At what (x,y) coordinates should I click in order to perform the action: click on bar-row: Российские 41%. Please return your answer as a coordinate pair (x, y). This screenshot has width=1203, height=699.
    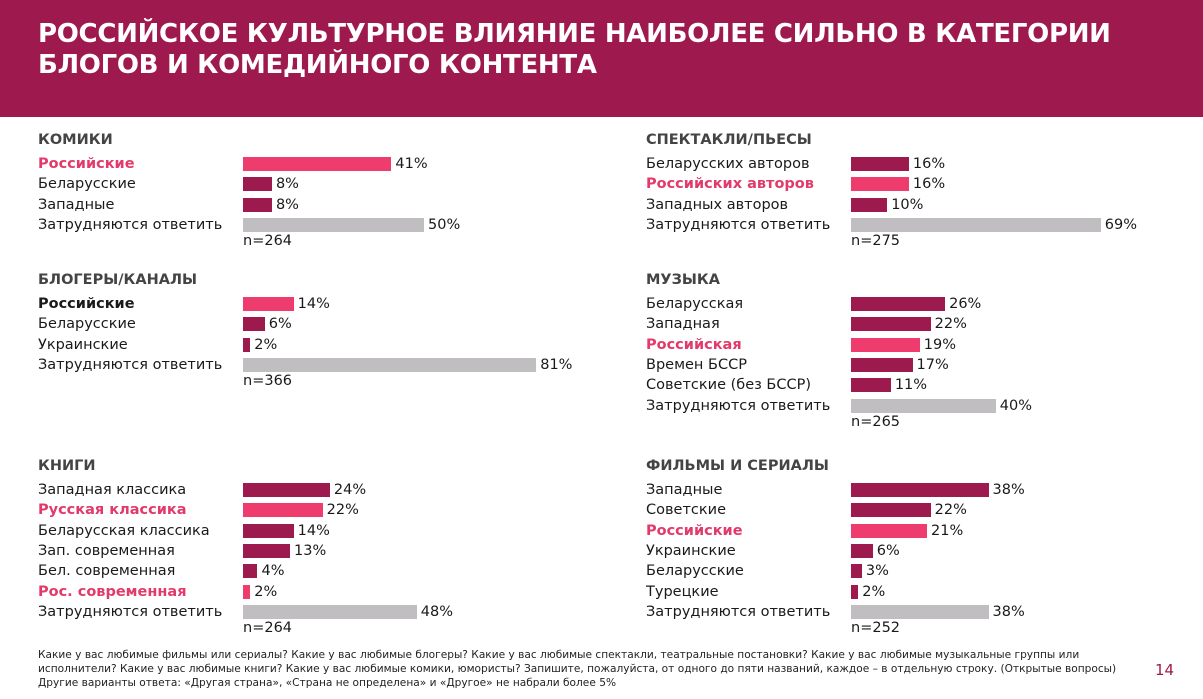
    Looking at the image, I should click on (318, 164).